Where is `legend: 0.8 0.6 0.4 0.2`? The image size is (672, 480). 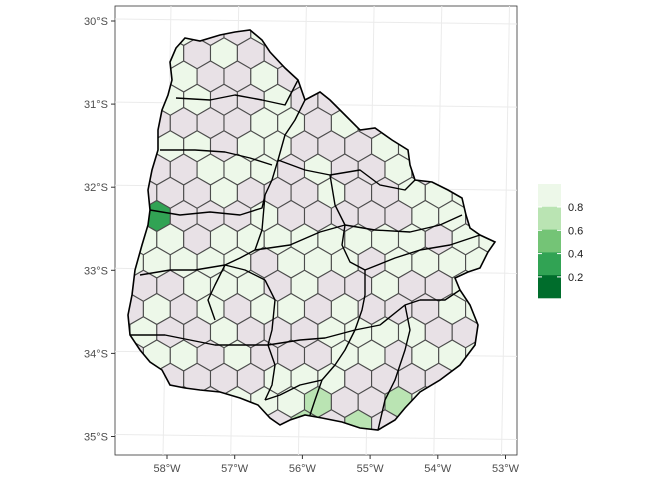
legend: 0.8 0.6 0.4 0.2 is located at coordinates (560, 241).